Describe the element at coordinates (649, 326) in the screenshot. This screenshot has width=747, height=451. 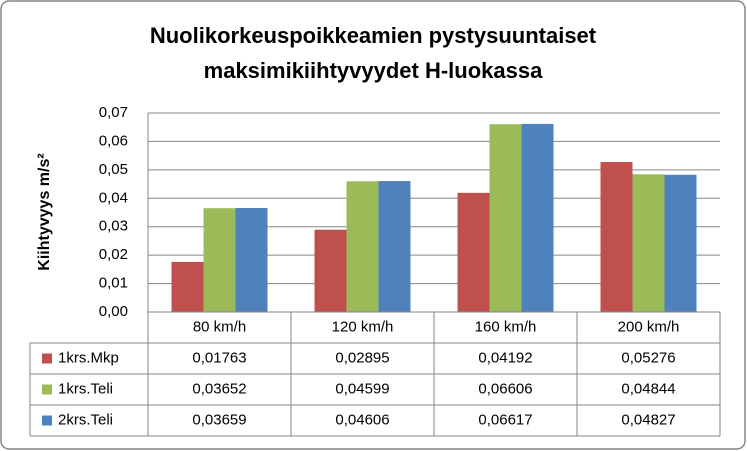
I see `x-tick-label: 200 km/h` at that location.